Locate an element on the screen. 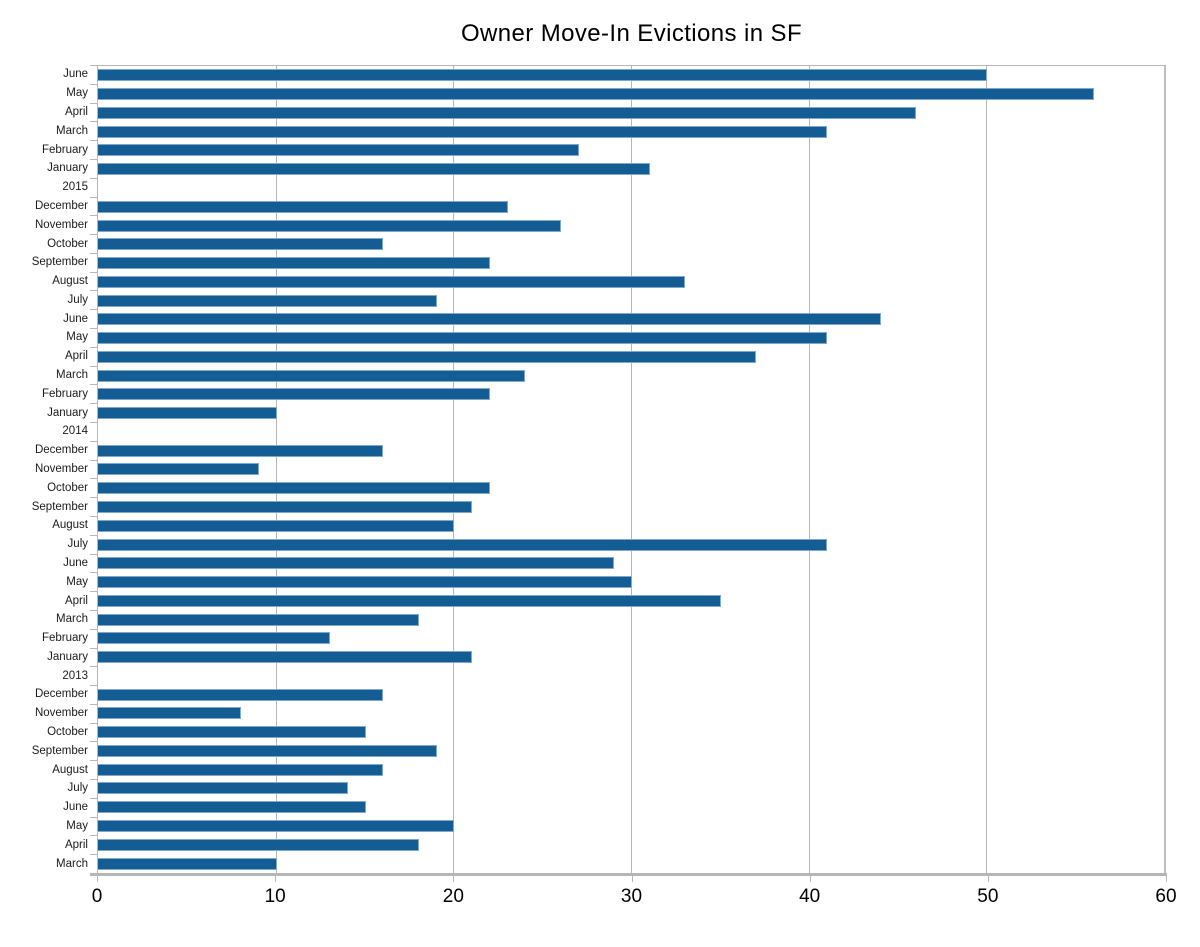 Image resolution: width=1200 pixels, height=947 pixels. x-axis-label: 50 is located at coordinates (988, 896).